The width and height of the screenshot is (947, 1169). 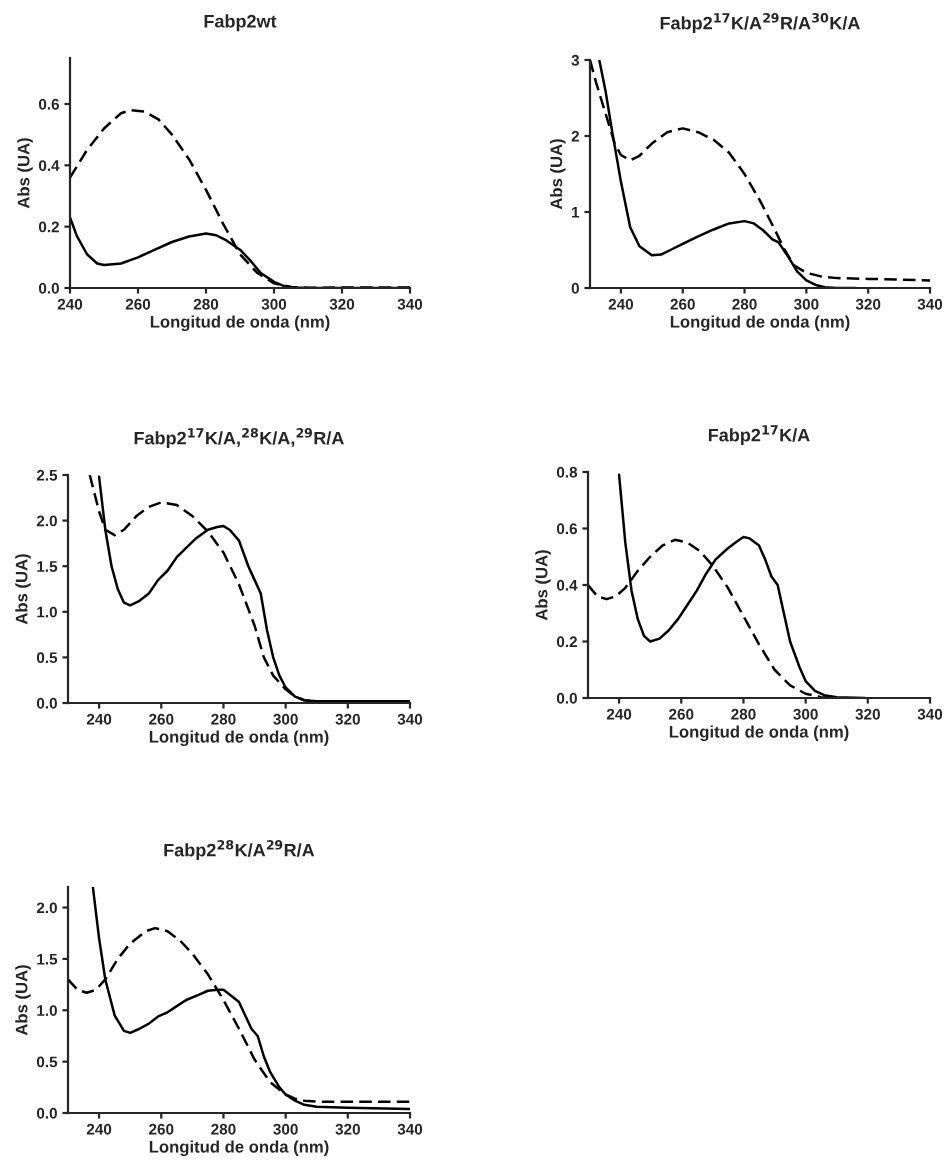 I want to click on y-tick-label: 3, so click(x=575, y=60).